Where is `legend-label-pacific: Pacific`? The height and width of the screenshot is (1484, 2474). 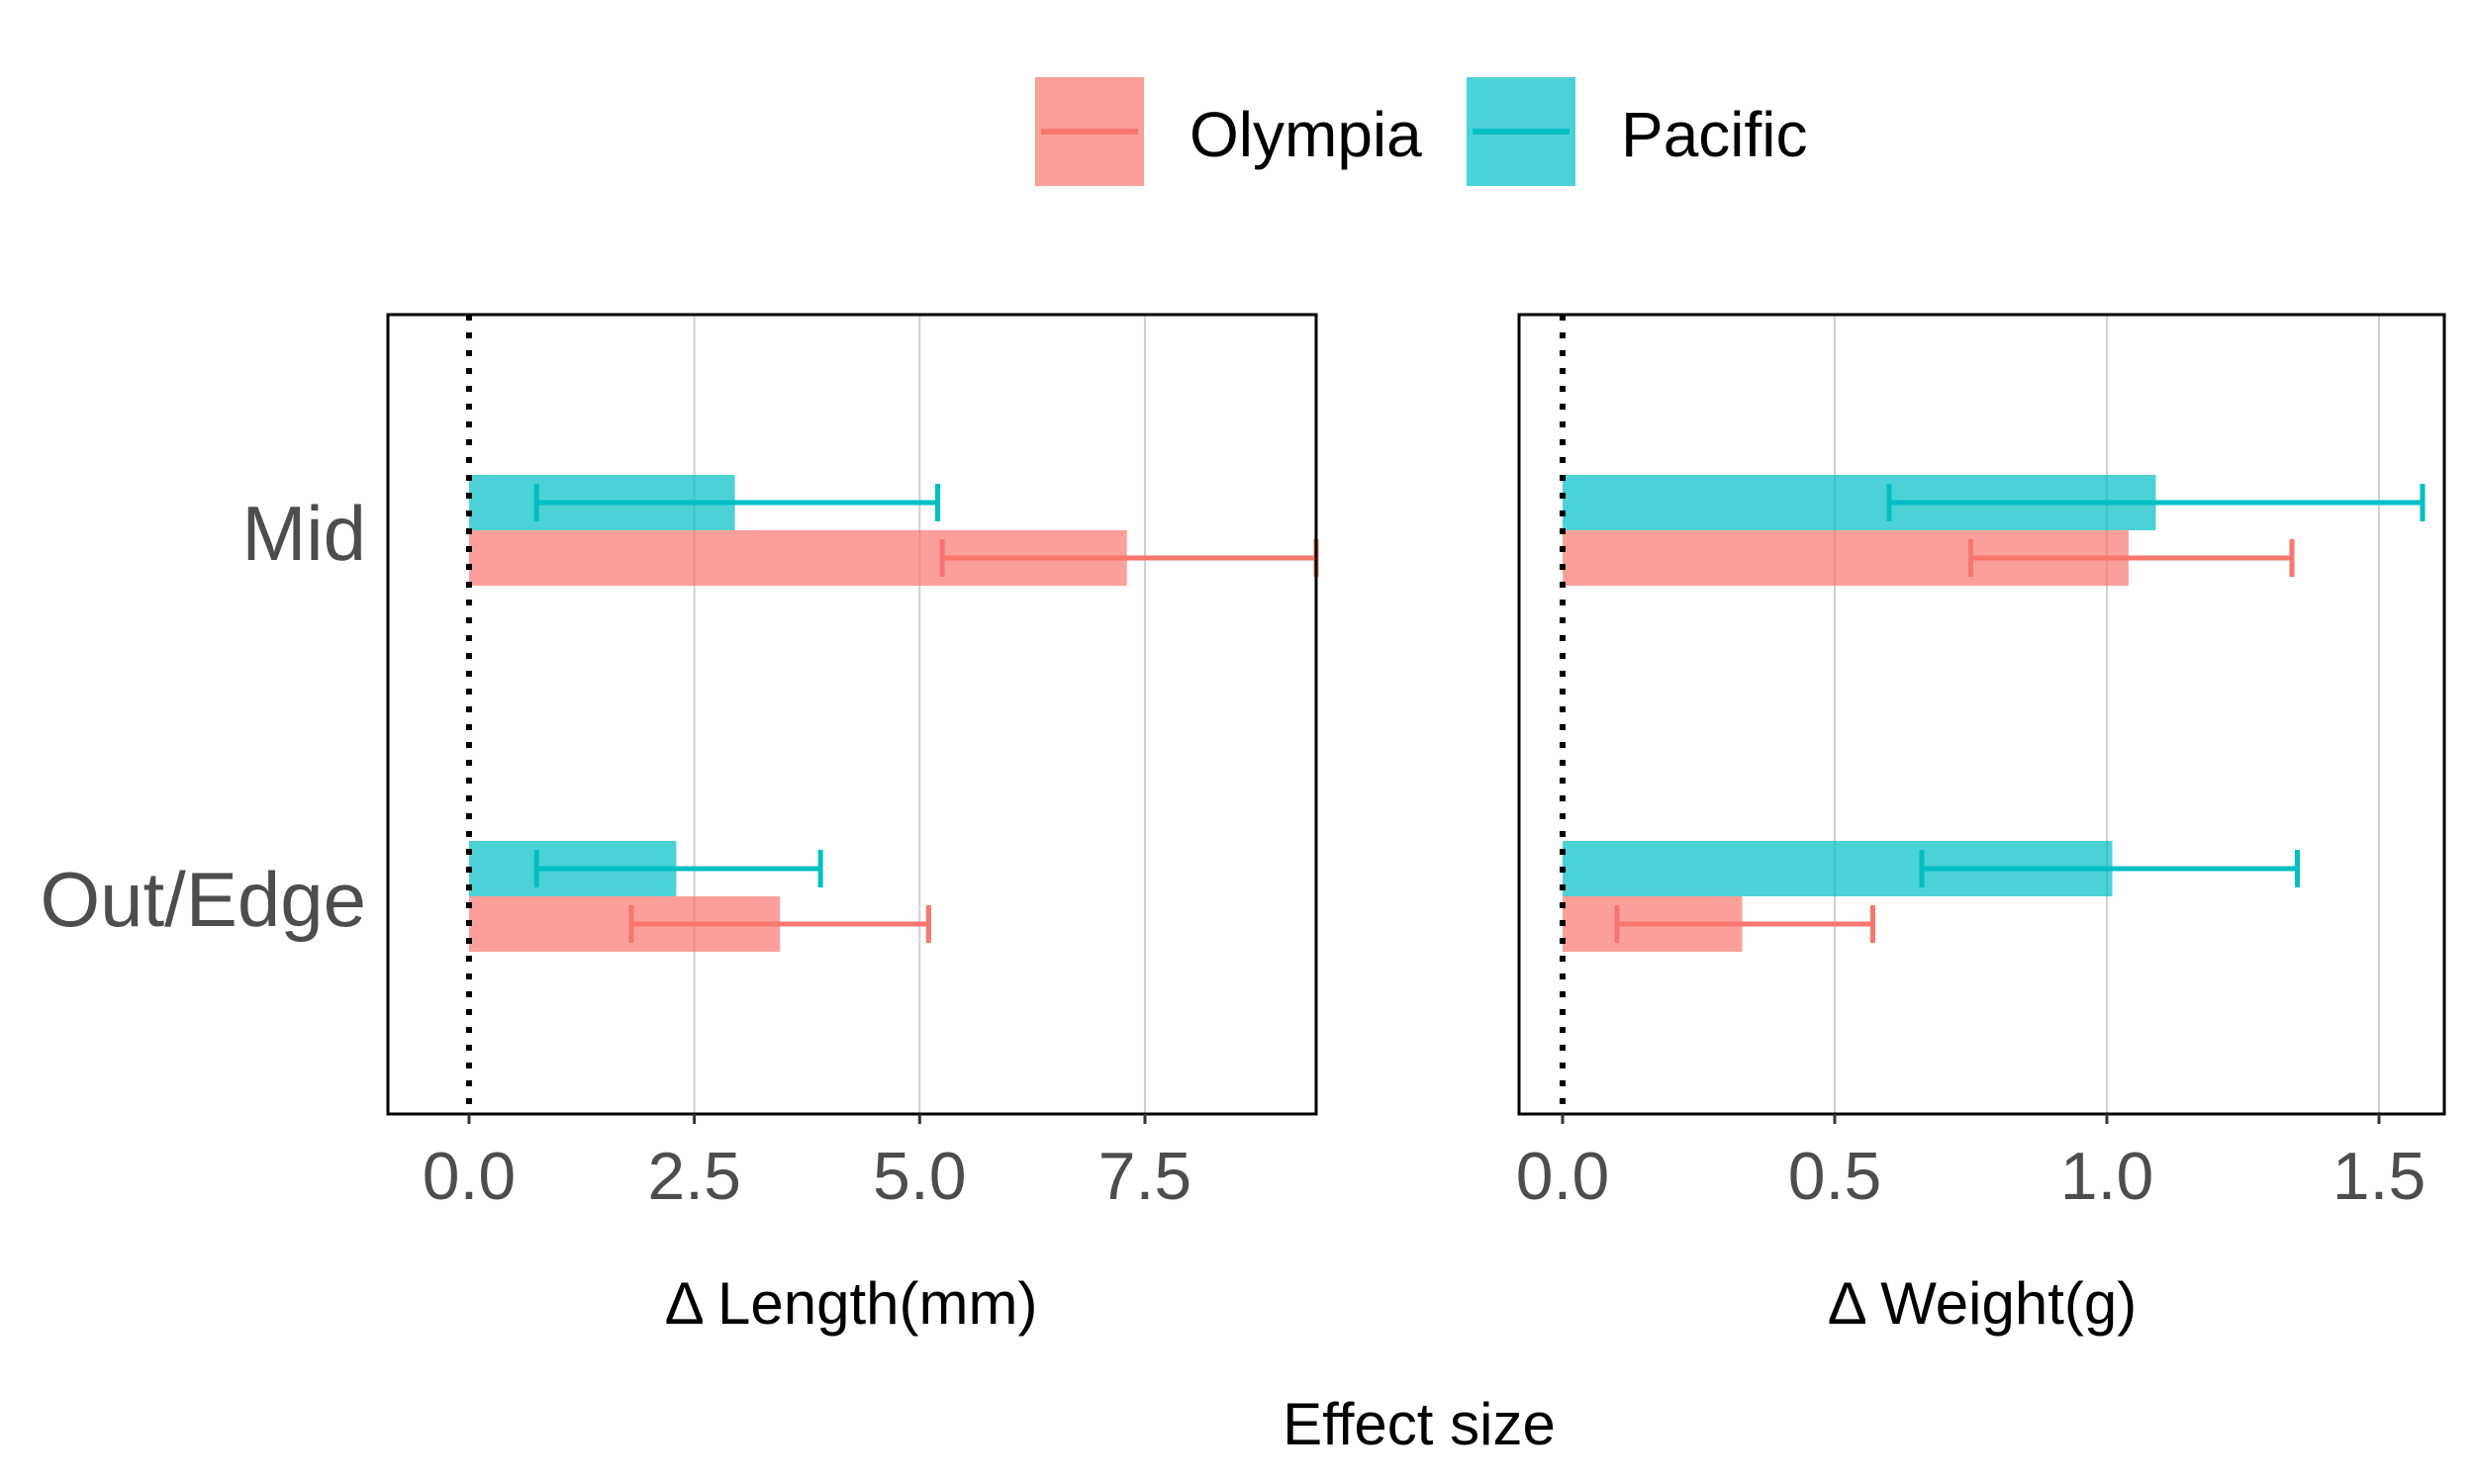 legend-label-pacific: Pacific is located at coordinates (1715, 134).